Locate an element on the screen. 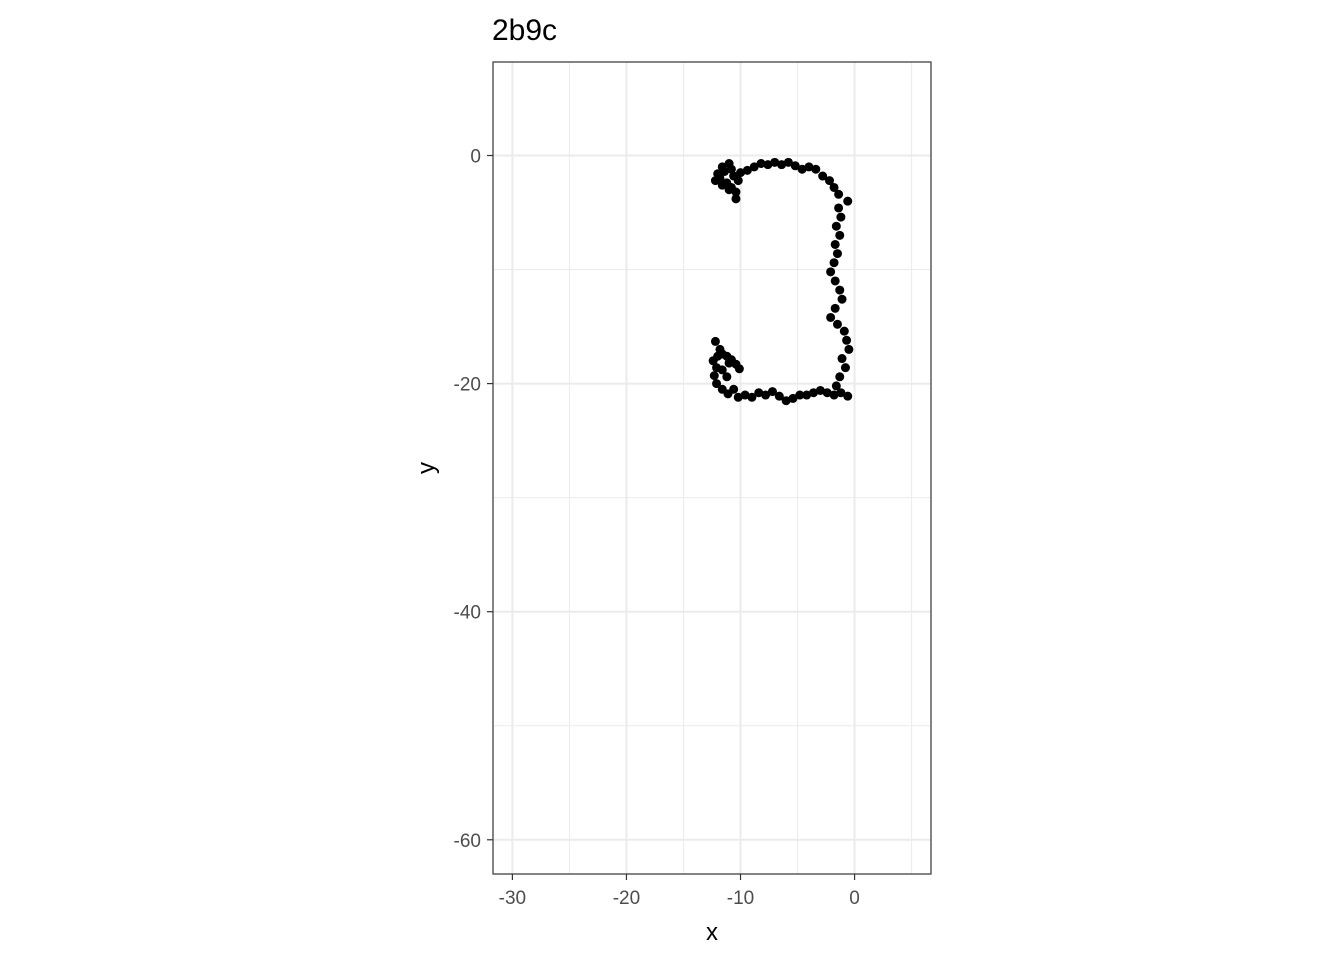 This screenshot has width=1344, height=965. data-points is located at coordinates (781, 281).